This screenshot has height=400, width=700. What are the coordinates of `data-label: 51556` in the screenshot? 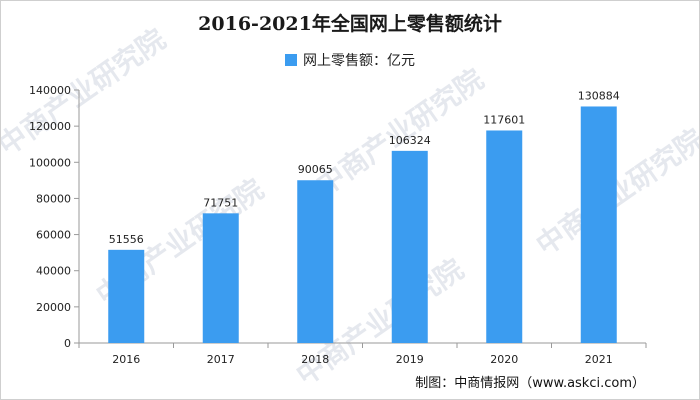 It's located at (126, 239).